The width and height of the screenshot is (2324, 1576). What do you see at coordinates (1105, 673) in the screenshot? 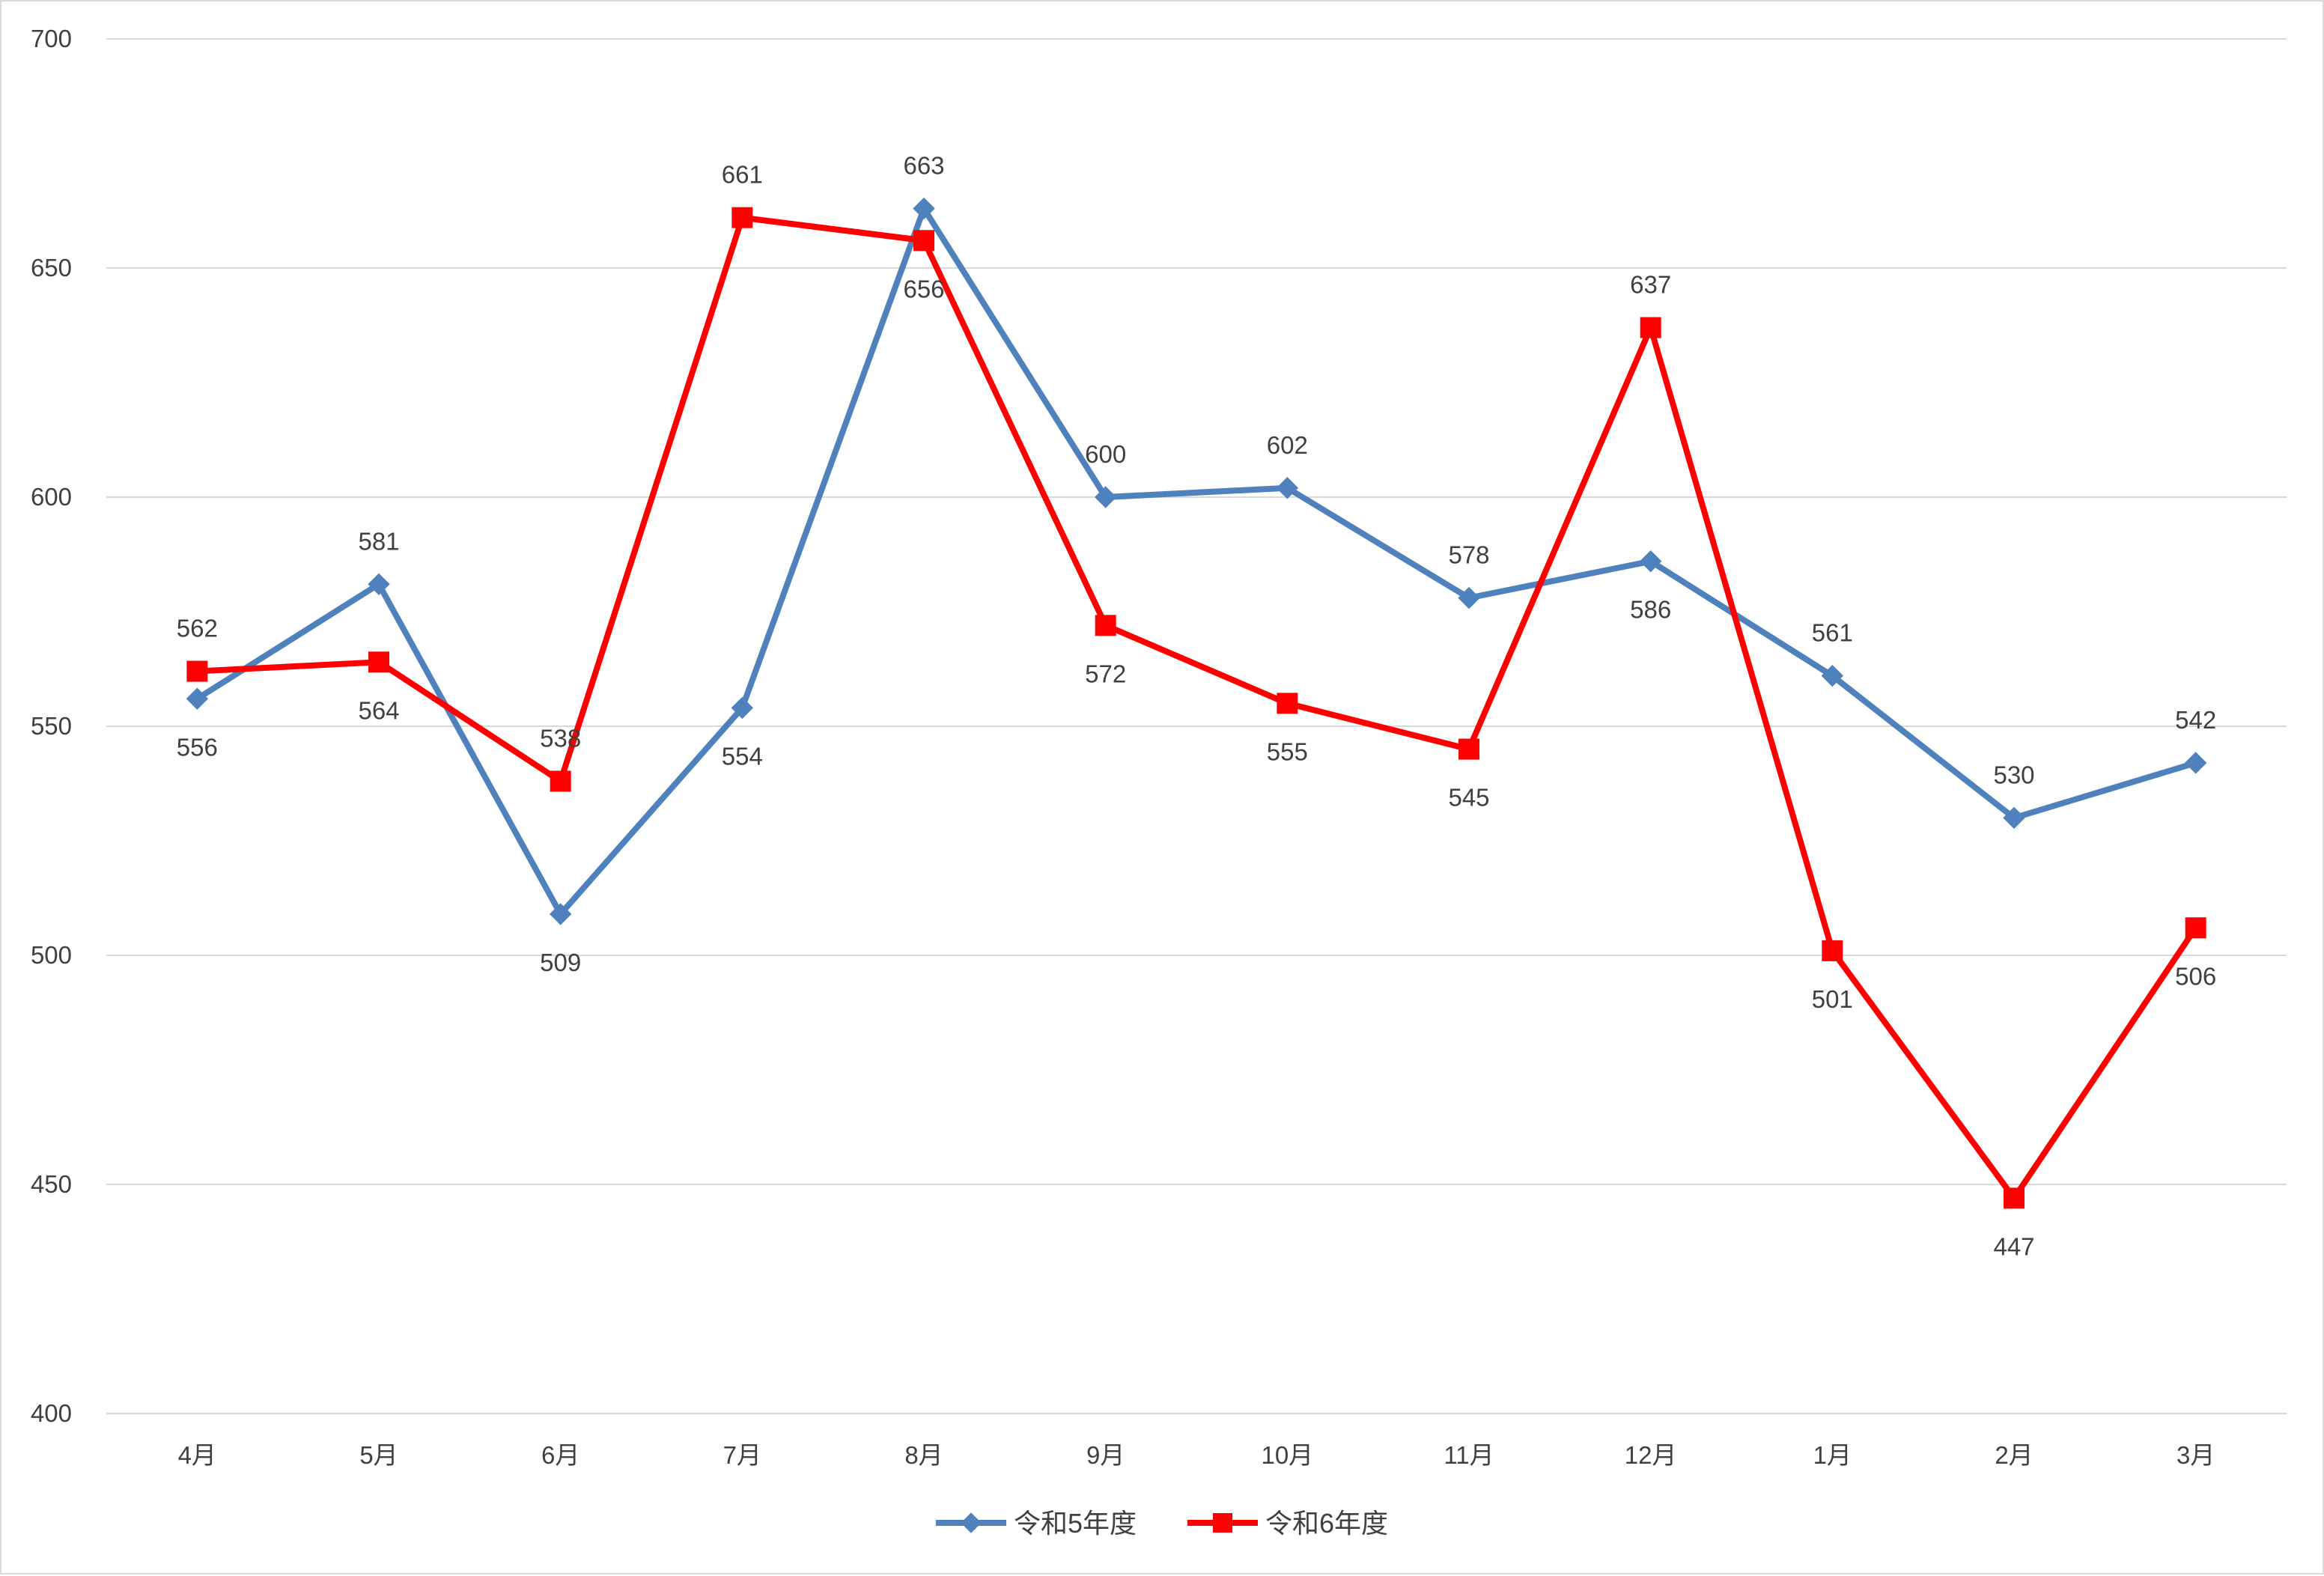
I see `data-label: 572` at bounding box center [1105, 673].